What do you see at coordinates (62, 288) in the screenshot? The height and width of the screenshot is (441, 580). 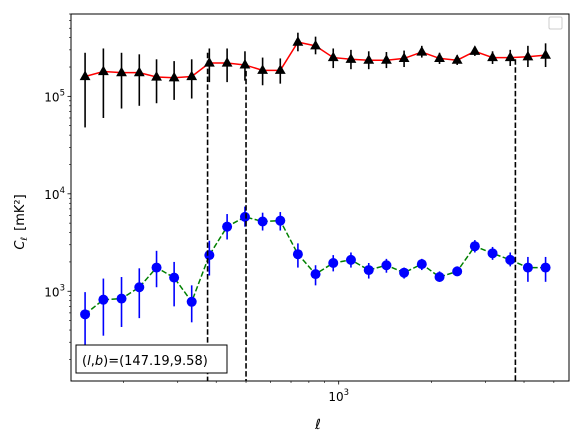 I see `y-tick-label-exponent: 3` at bounding box center [62, 288].